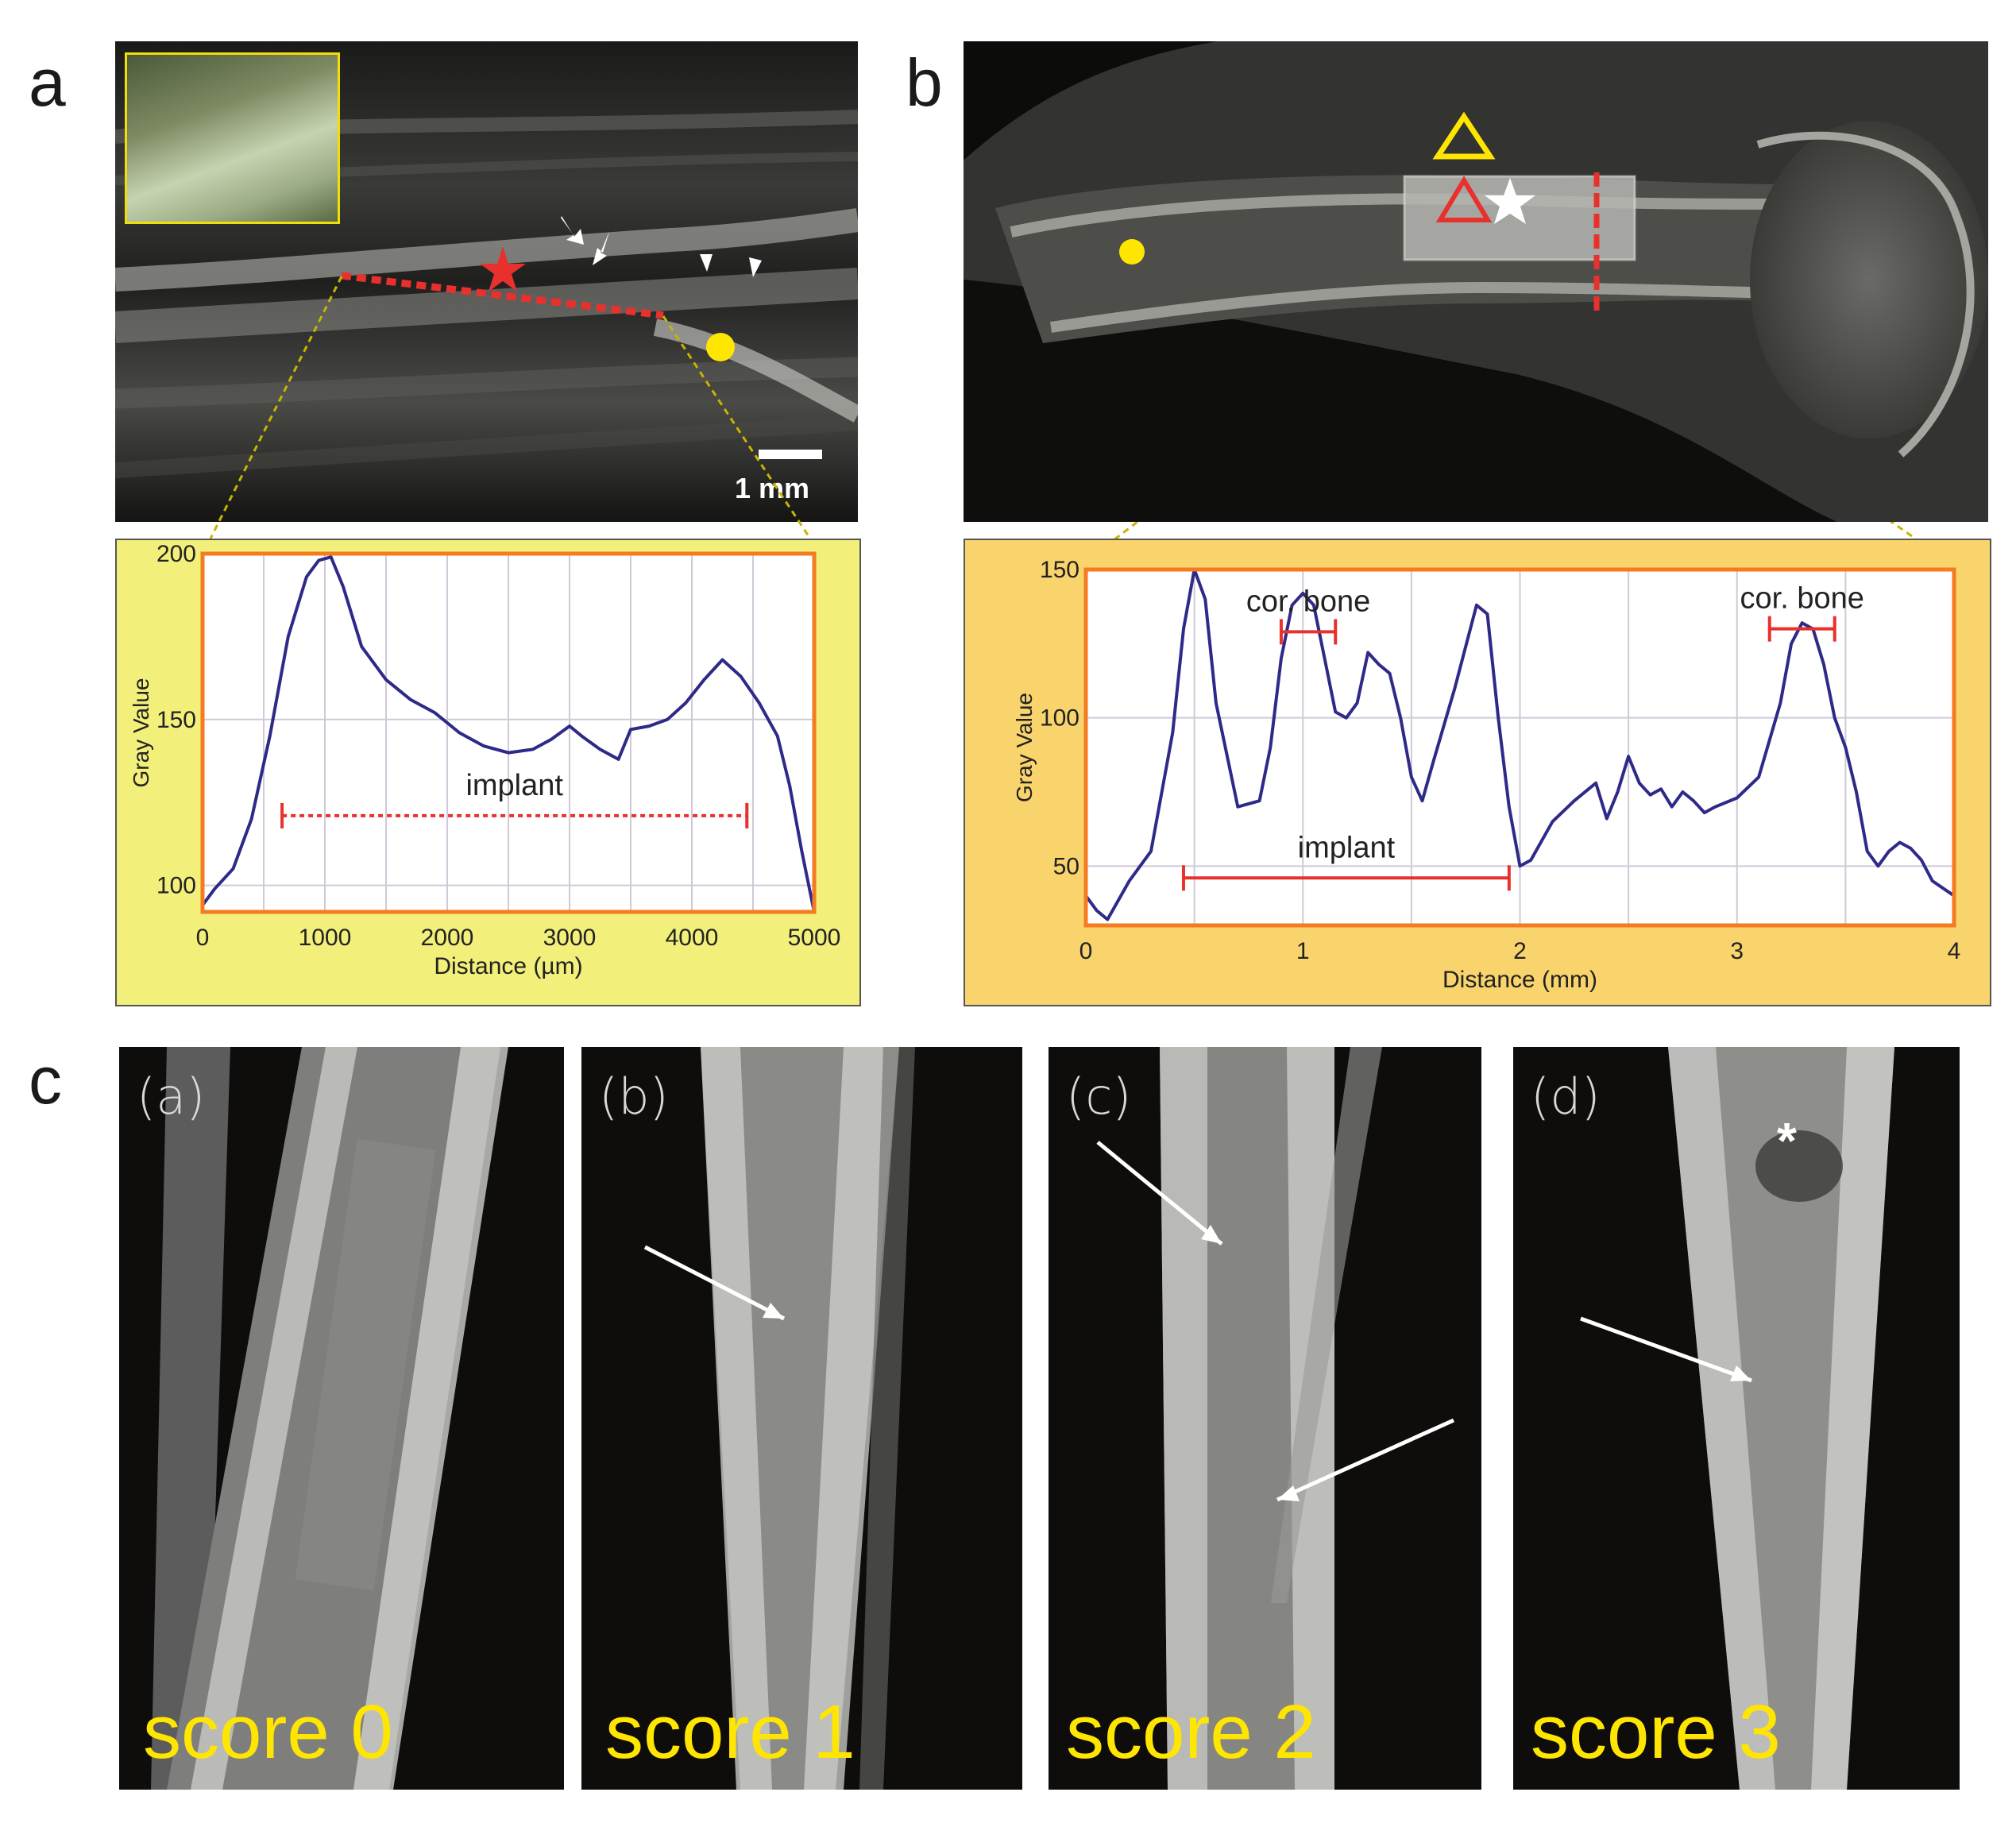 Image resolution: width=2016 pixels, height=1823 pixels. What do you see at coordinates (45, 1080) in the screenshot?
I see `panel-c-letter: c` at bounding box center [45, 1080].